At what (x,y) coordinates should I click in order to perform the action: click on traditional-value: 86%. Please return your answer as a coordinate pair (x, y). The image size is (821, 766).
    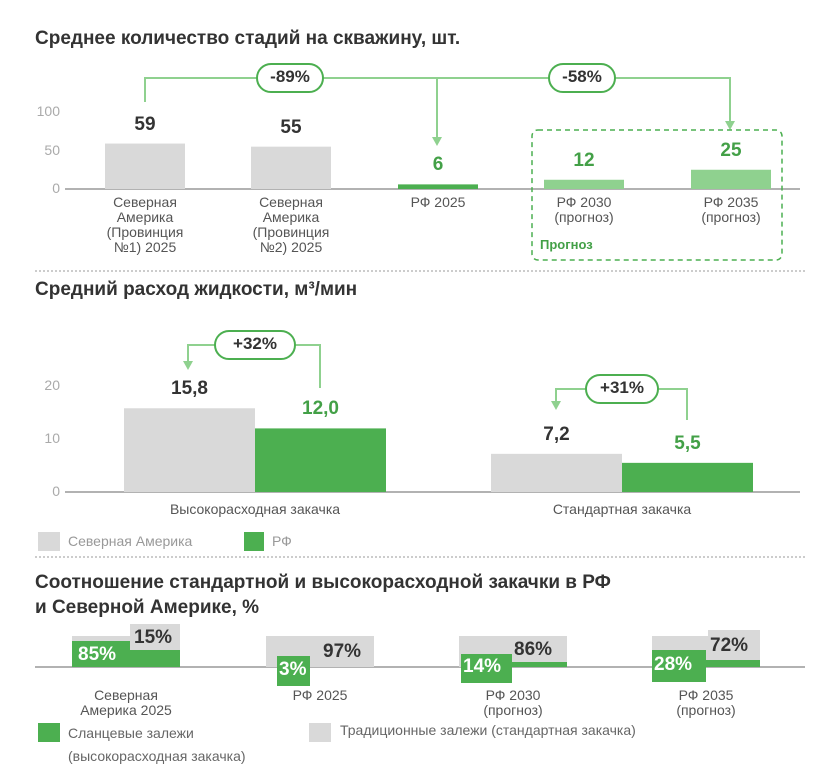
    Looking at the image, I should click on (533, 649).